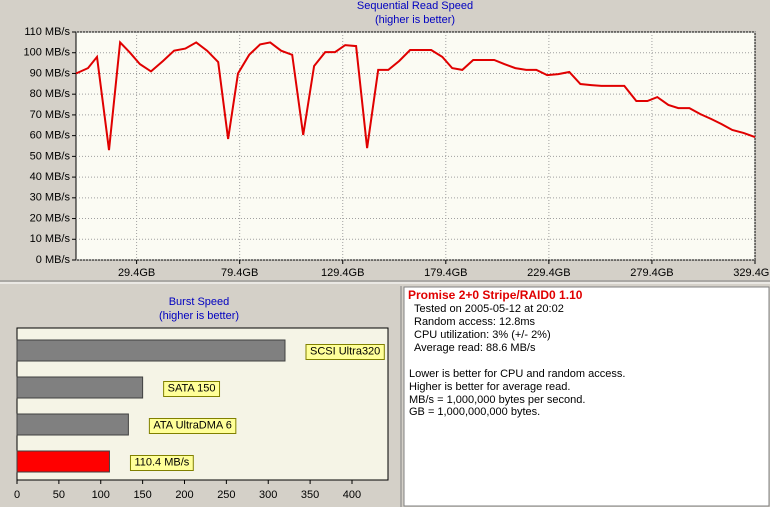  What do you see at coordinates (50, 94) in the screenshot?
I see `y-tick-label: 80 MB/s` at bounding box center [50, 94].